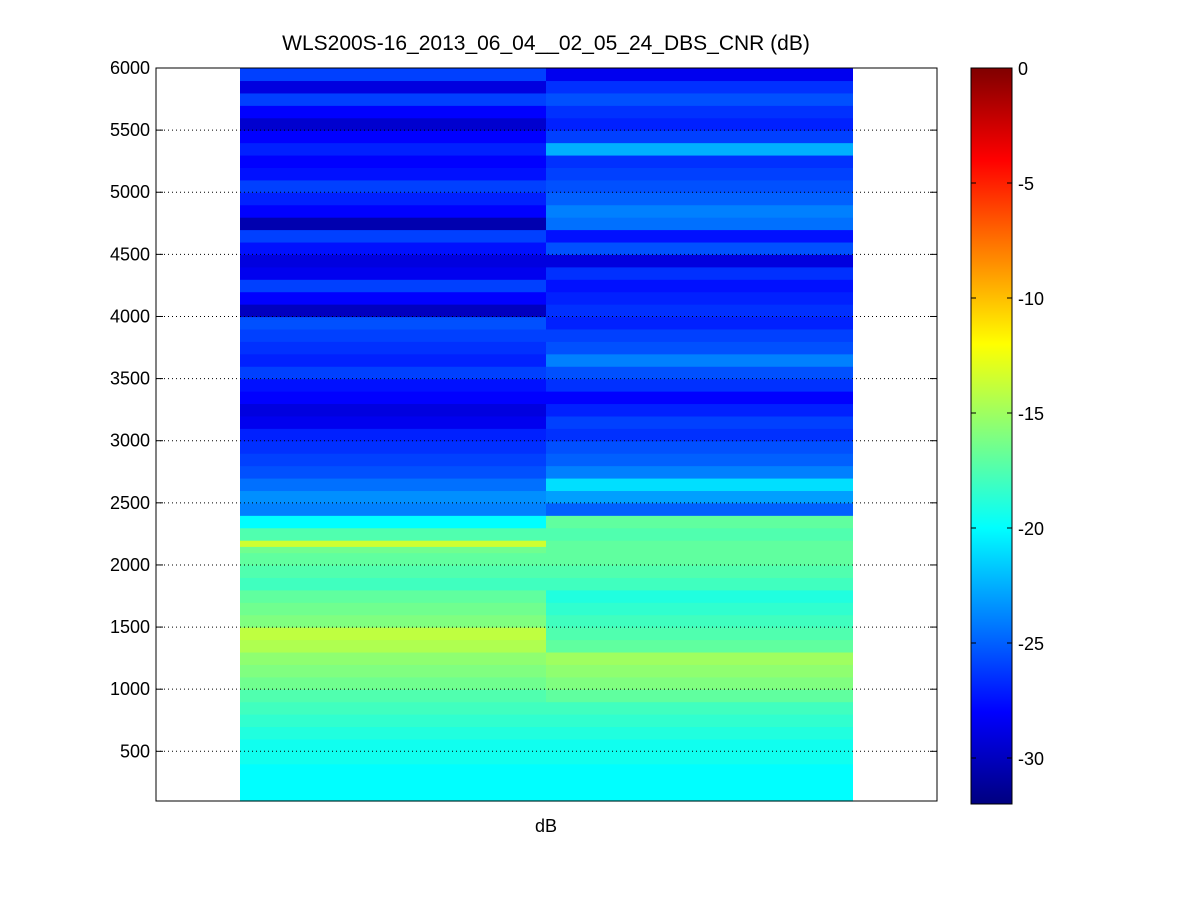 This screenshot has width=1201, height=901. What do you see at coordinates (130, 503) in the screenshot?
I see `y-tick-label: 2500` at bounding box center [130, 503].